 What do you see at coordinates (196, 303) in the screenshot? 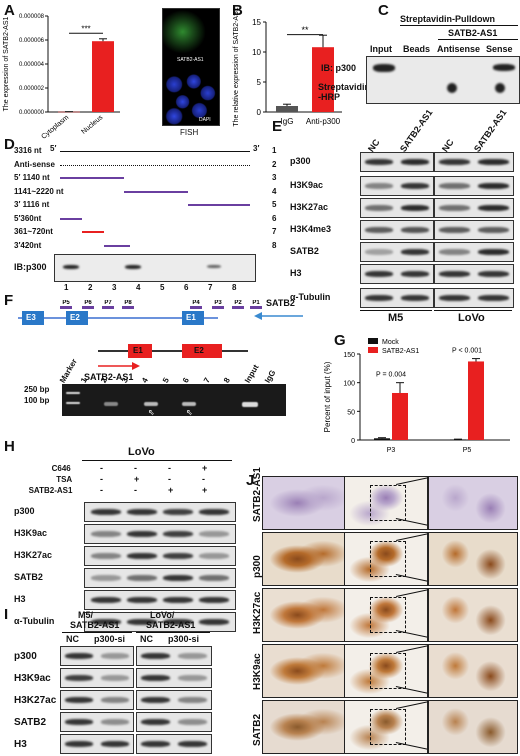
I see `f-primer-label: P4` at bounding box center [196, 303].